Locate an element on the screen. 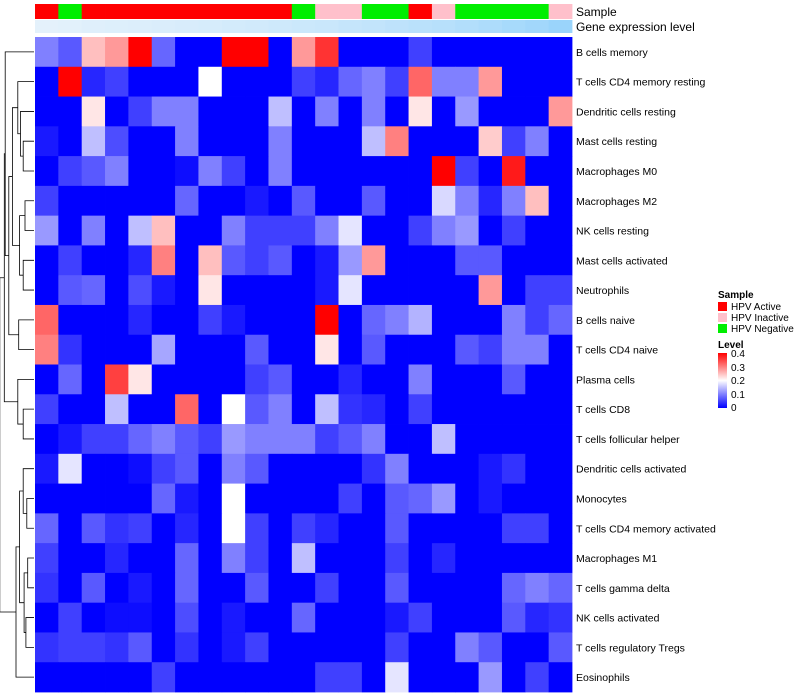  legend-level-tick-0: 0 is located at coordinates (734, 408).